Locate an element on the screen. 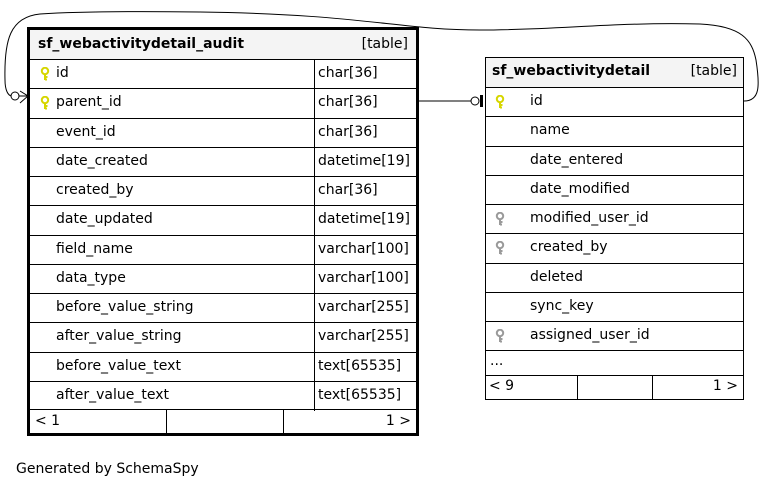 The height and width of the screenshot is (491, 763). column-name: date_updated is located at coordinates (104, 219).